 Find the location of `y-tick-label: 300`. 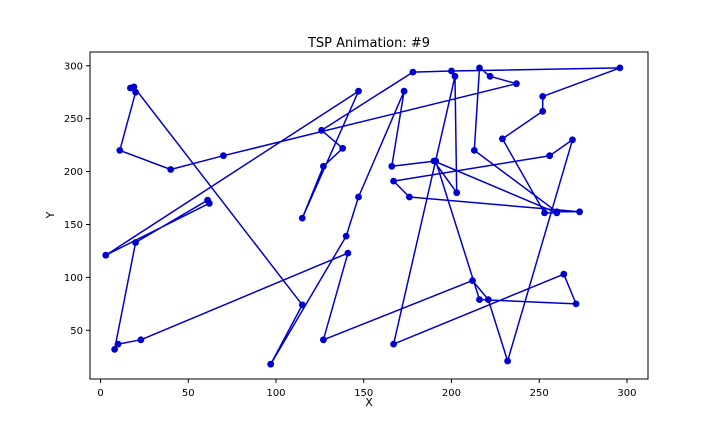

y-tick-label: 300 is located at coordinates (73, 66).